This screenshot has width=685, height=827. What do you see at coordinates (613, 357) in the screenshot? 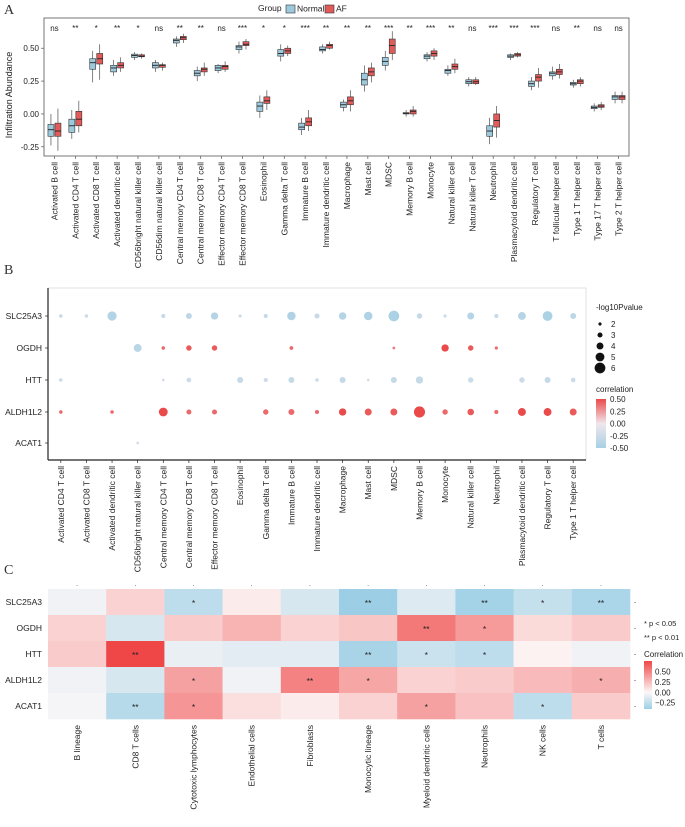
I see `size-legend-label: 5` at bounding box center [613, 357].